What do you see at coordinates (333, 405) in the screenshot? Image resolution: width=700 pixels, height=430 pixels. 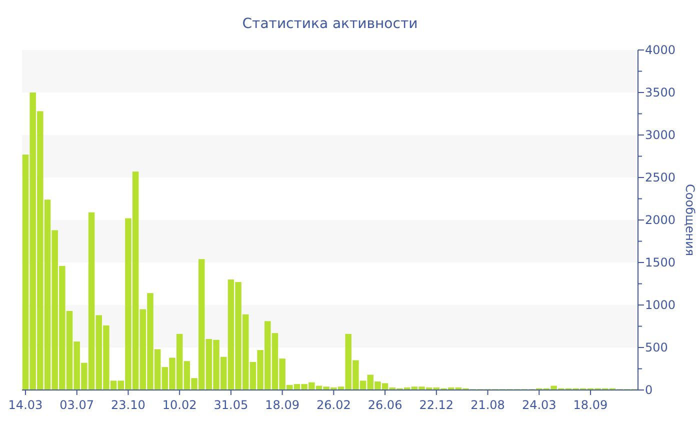 I see `x-tick-label: 26.02` at bounding box center [333, 405].